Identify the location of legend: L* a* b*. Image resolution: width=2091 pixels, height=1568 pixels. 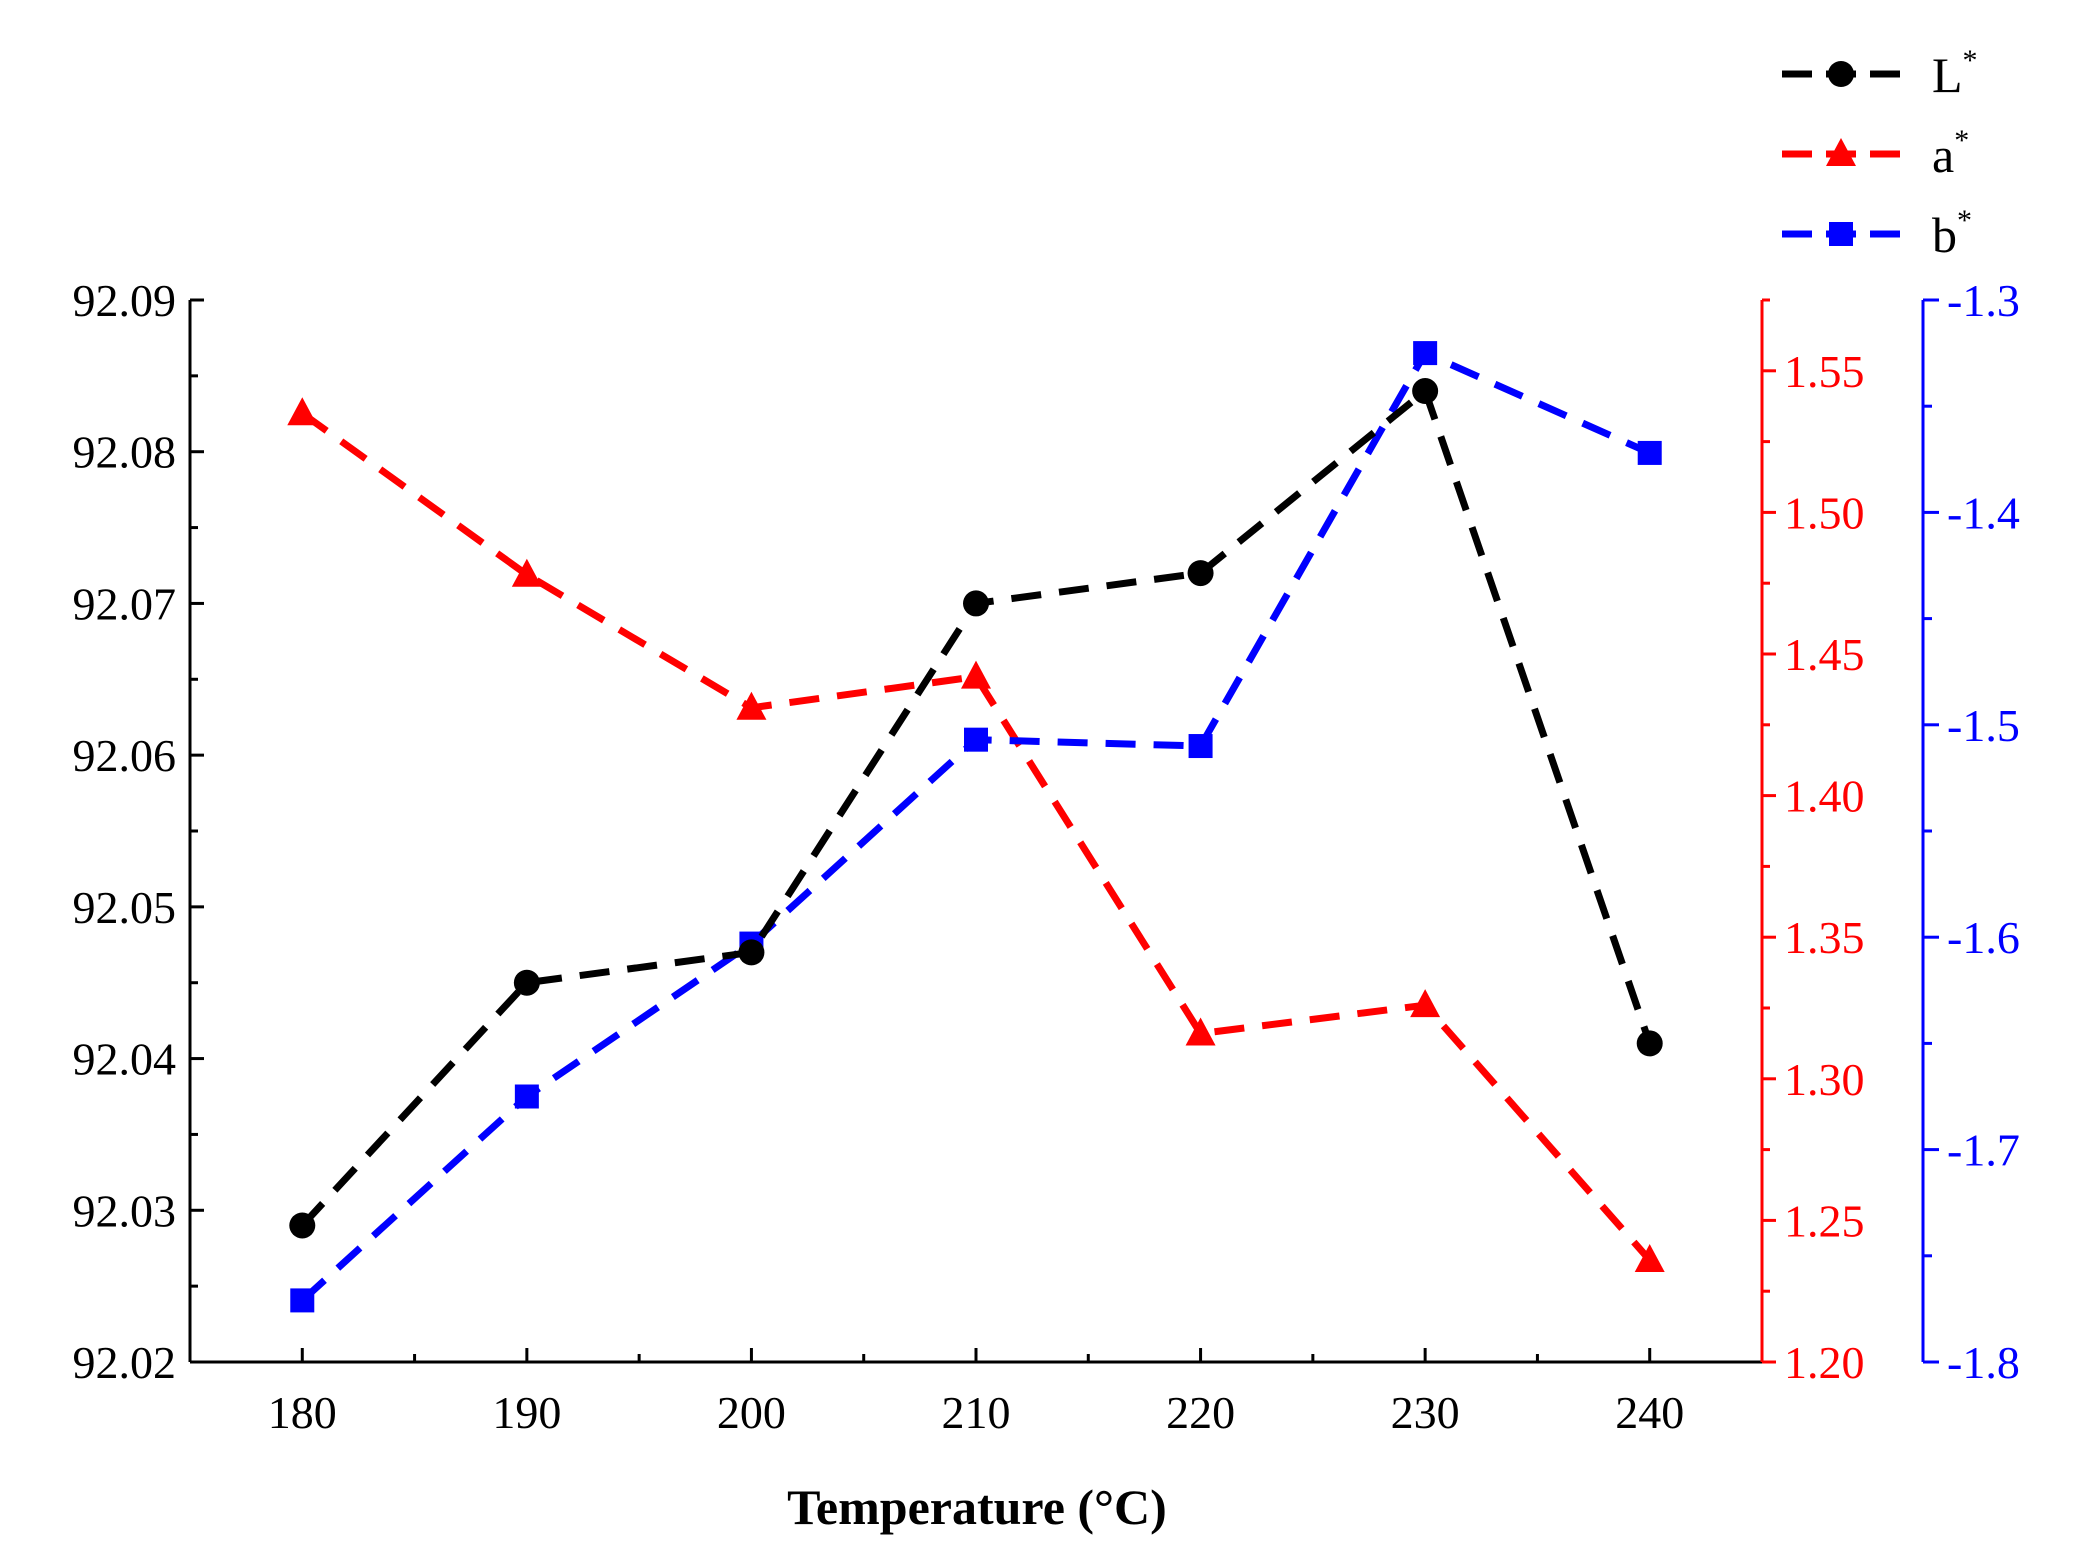
(1880, 153).